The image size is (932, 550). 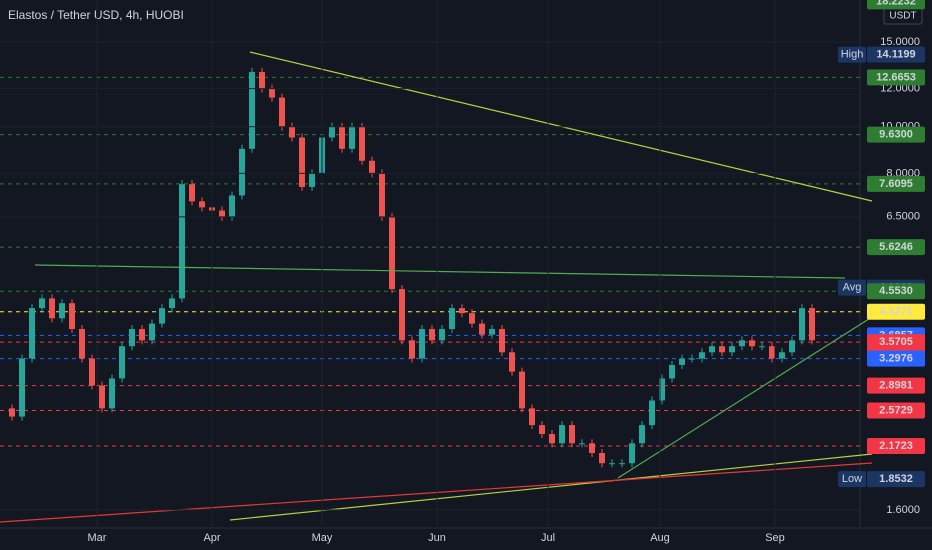 What do you see at coordinates (896, 359) in the screenshot?
I see `price-badge-label: 3.2976` at bounding box center [896, 359].